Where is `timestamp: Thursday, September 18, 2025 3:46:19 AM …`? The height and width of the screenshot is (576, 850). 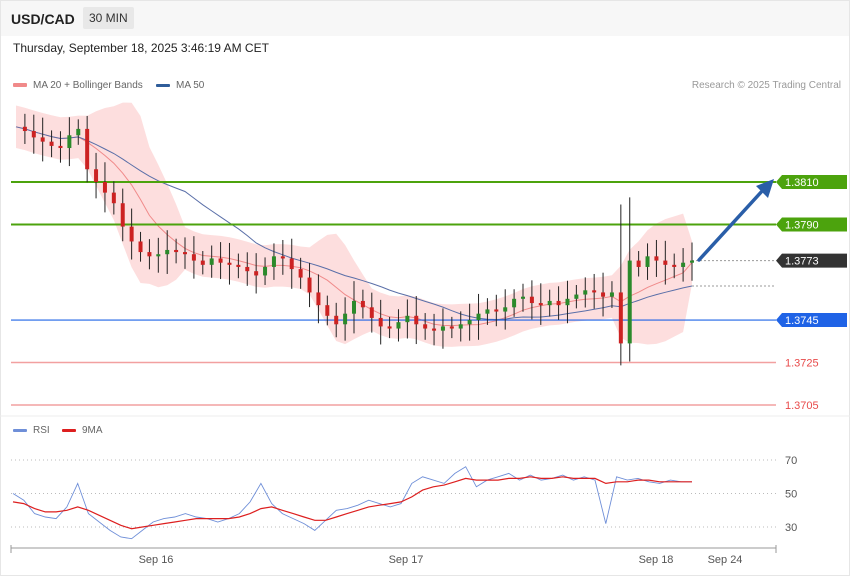 timestamp: Thursday, September 18, 2025 3:46:19 AM … is located at coordinates (141, 48).